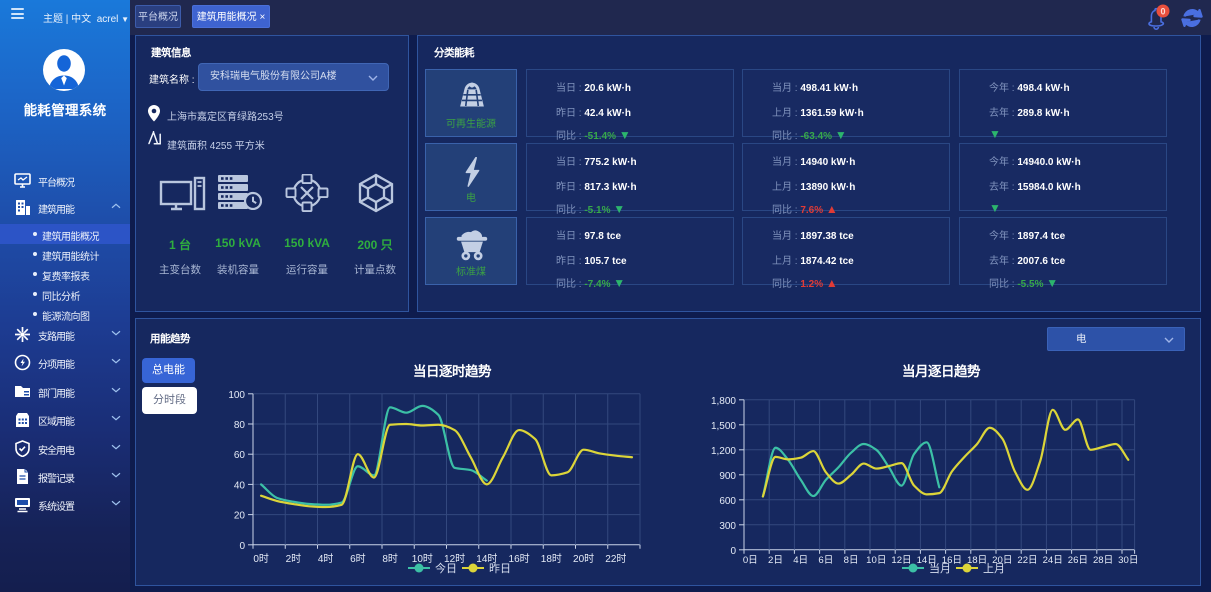 This screenshot has height=592, width=1211. I want to click on svg-text: 28日, so click(1103, 560).